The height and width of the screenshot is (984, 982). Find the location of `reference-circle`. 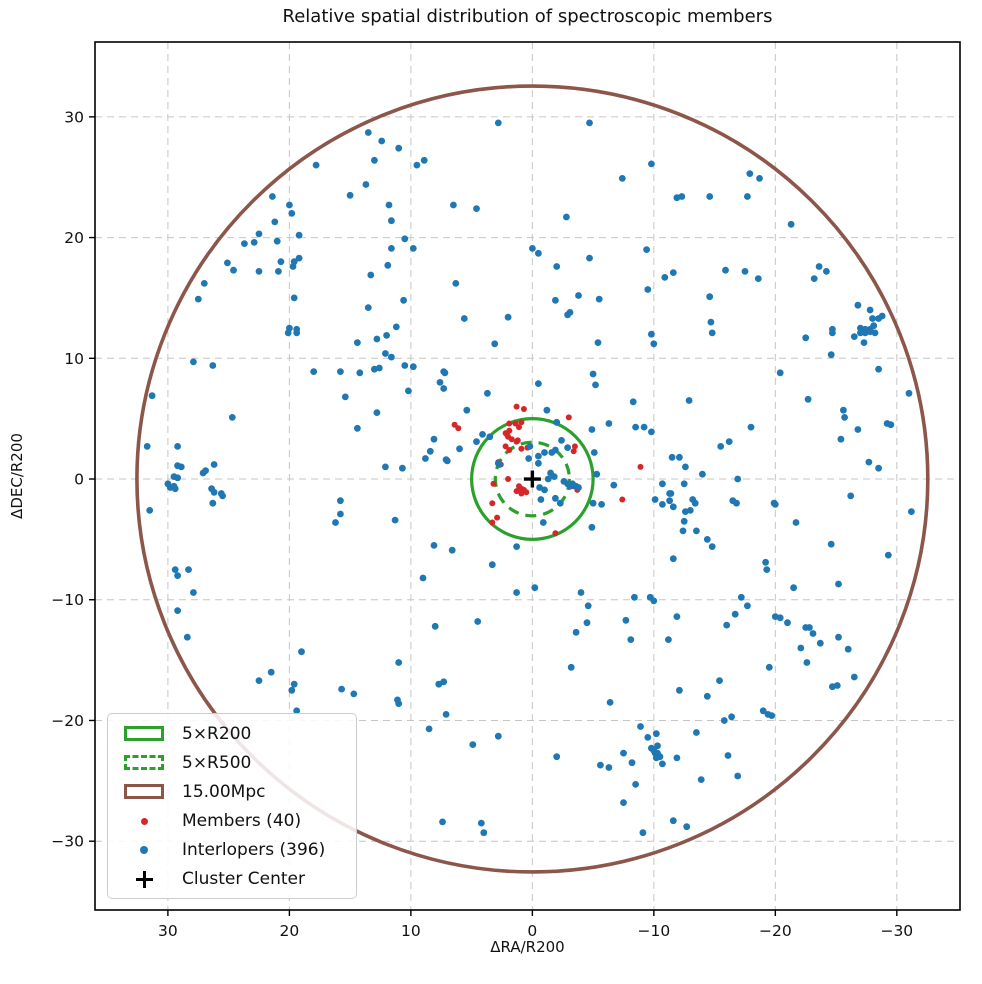

reference-circle is located at coordinates (532, 479).